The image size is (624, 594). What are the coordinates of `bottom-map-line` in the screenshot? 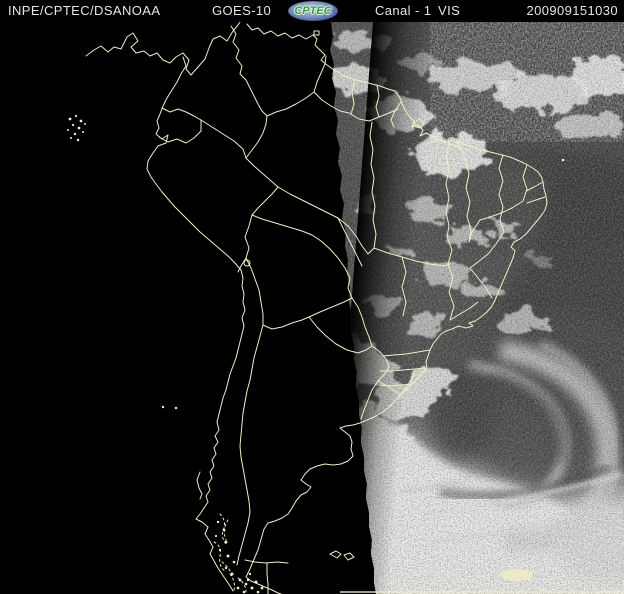 It's located at (482, 581).